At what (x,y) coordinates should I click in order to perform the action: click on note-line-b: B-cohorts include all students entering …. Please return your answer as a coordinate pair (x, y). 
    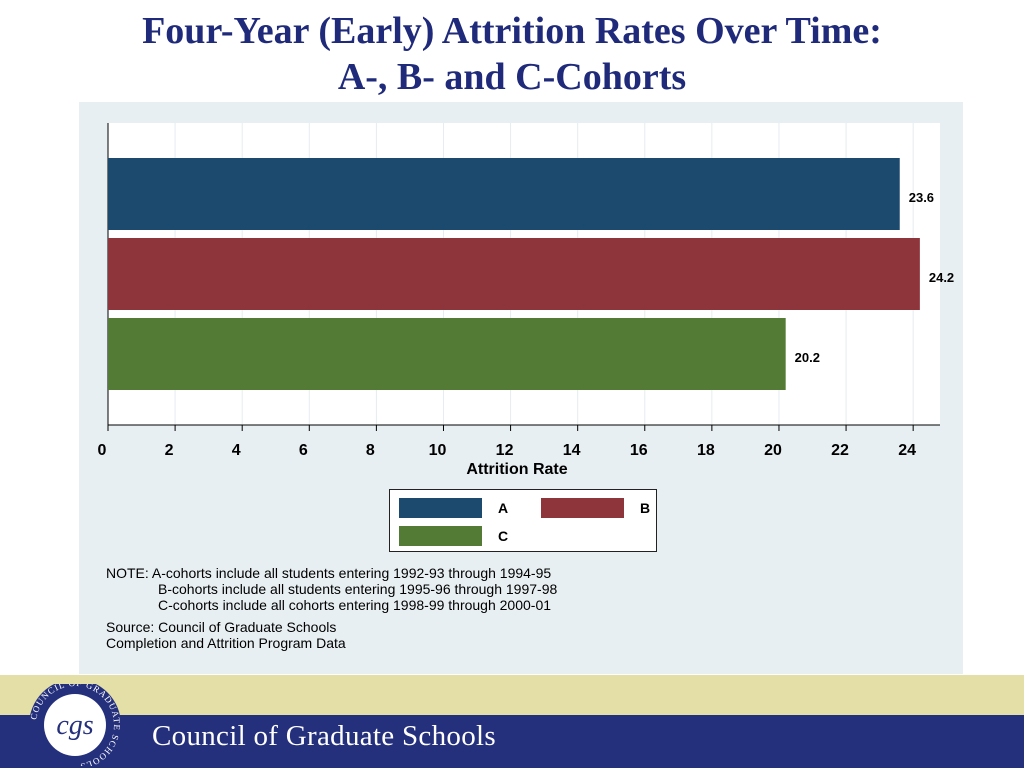
    Looking at the image, I should click on (358, 589).